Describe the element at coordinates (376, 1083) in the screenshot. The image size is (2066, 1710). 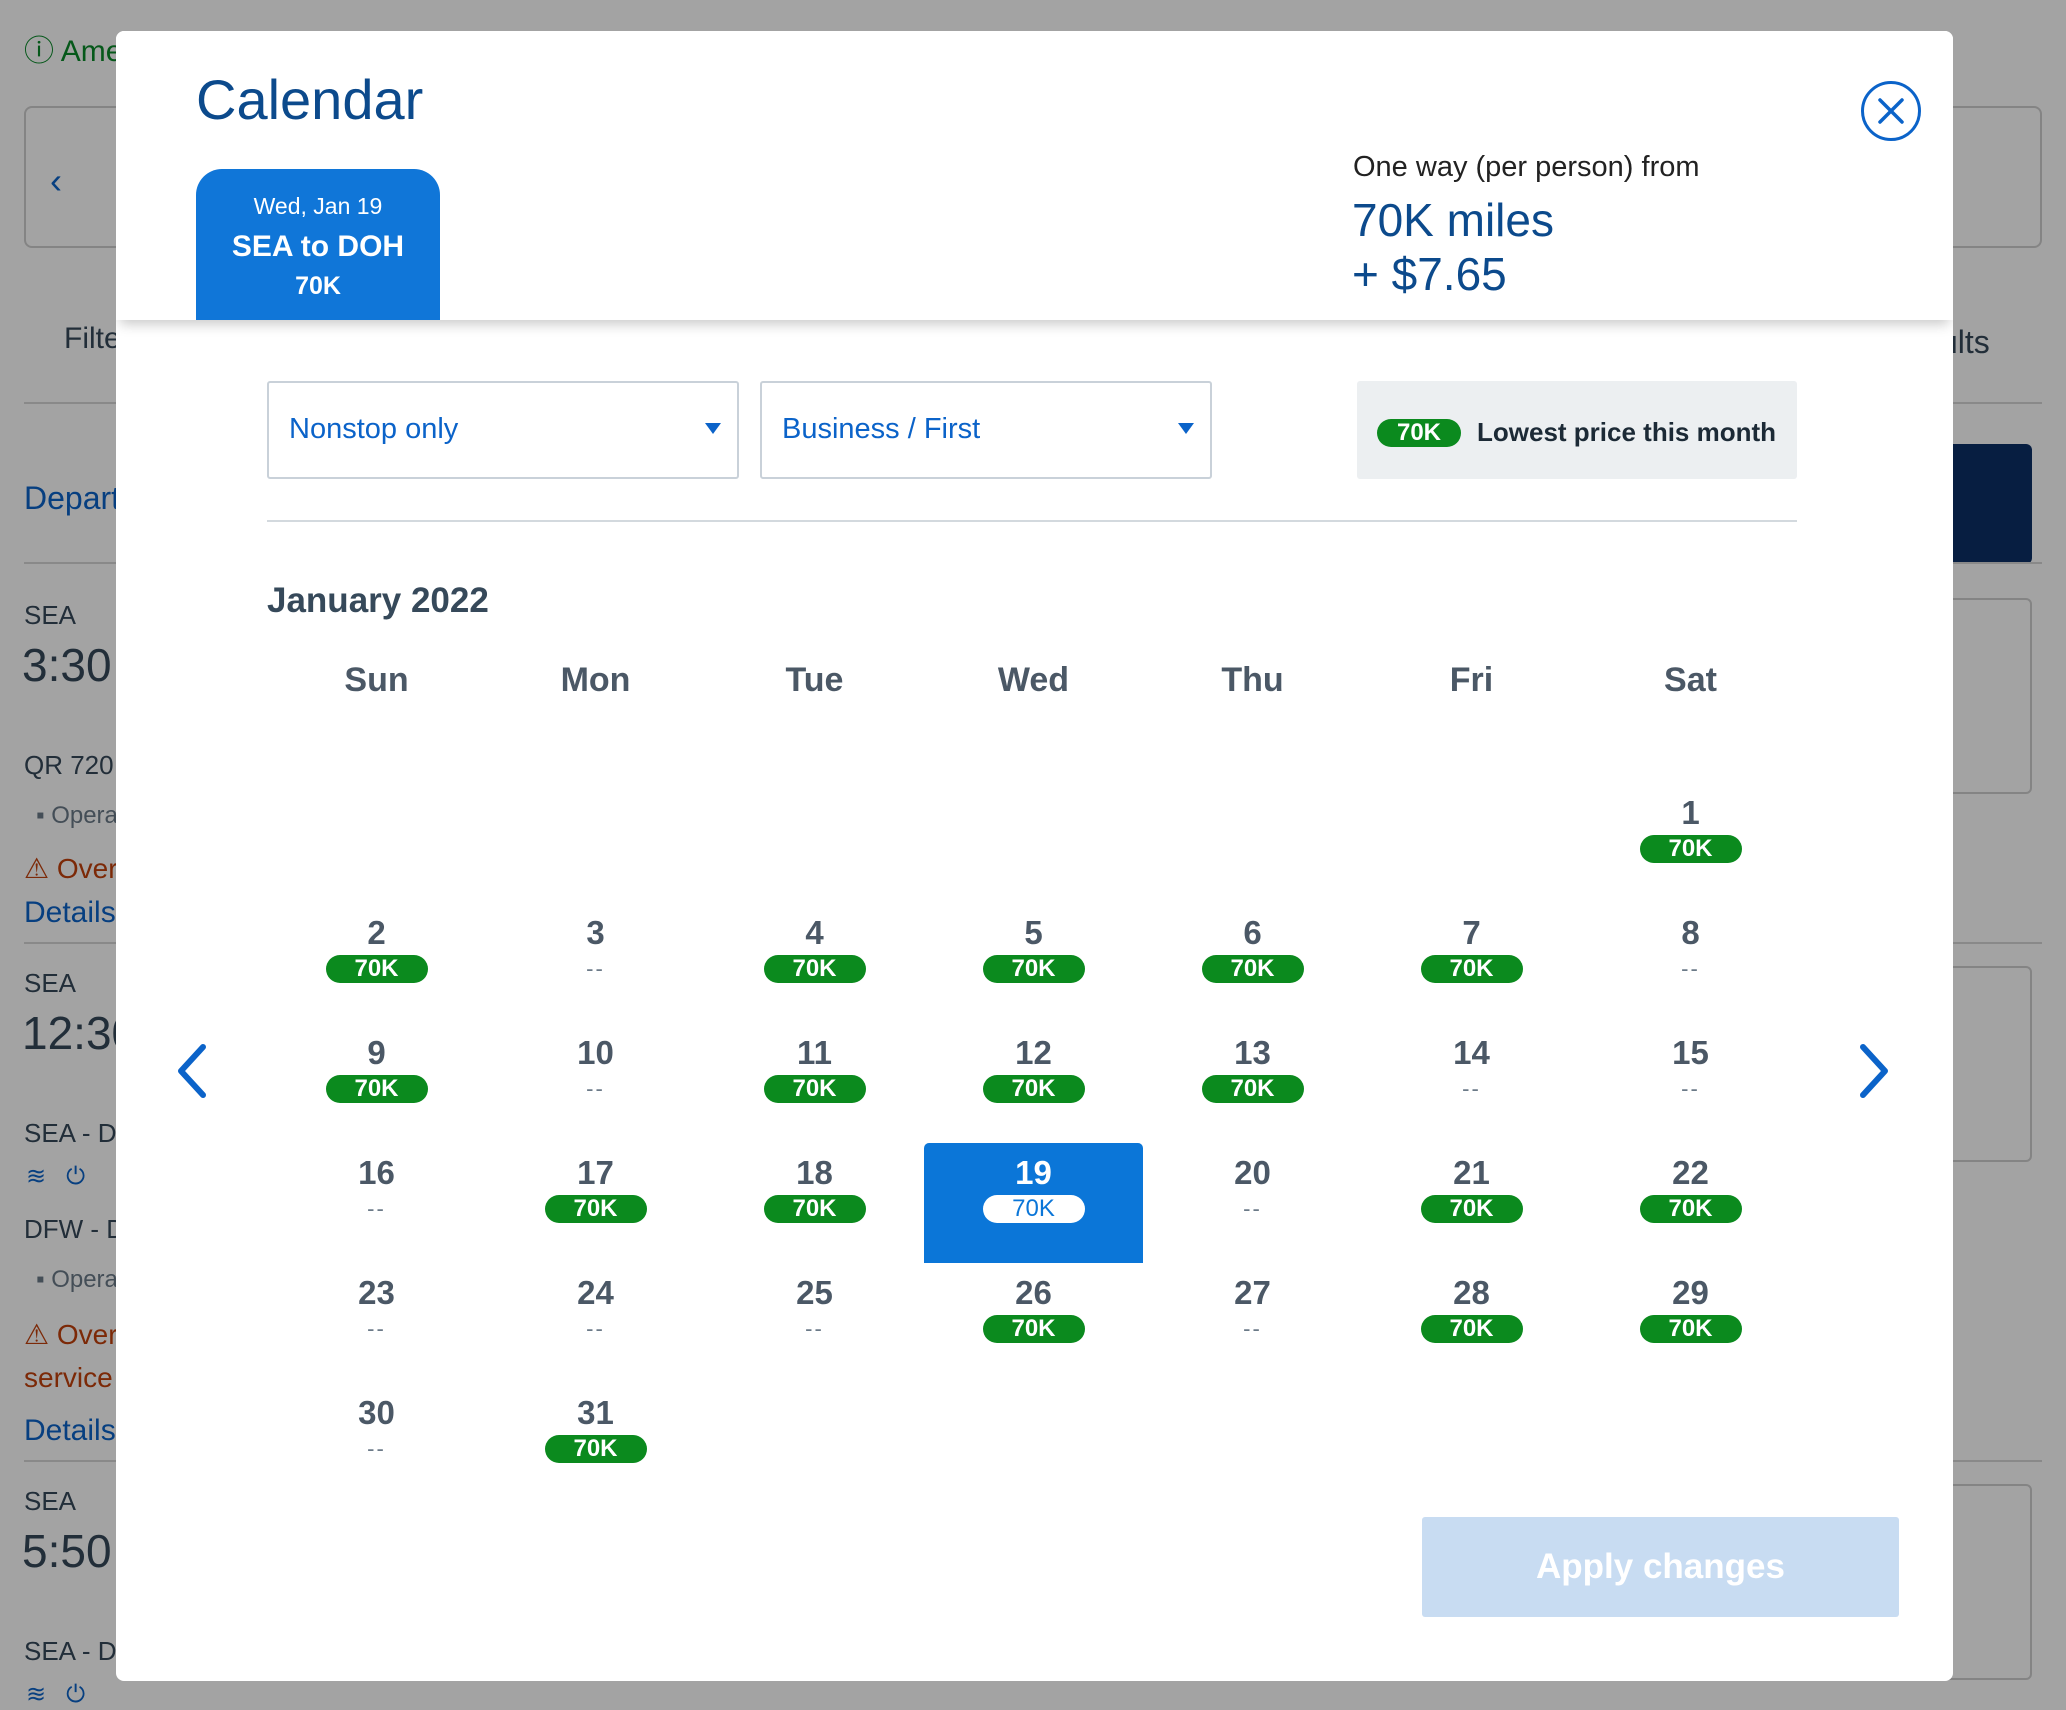
I see `calendar-day: 9 70K` at that location.